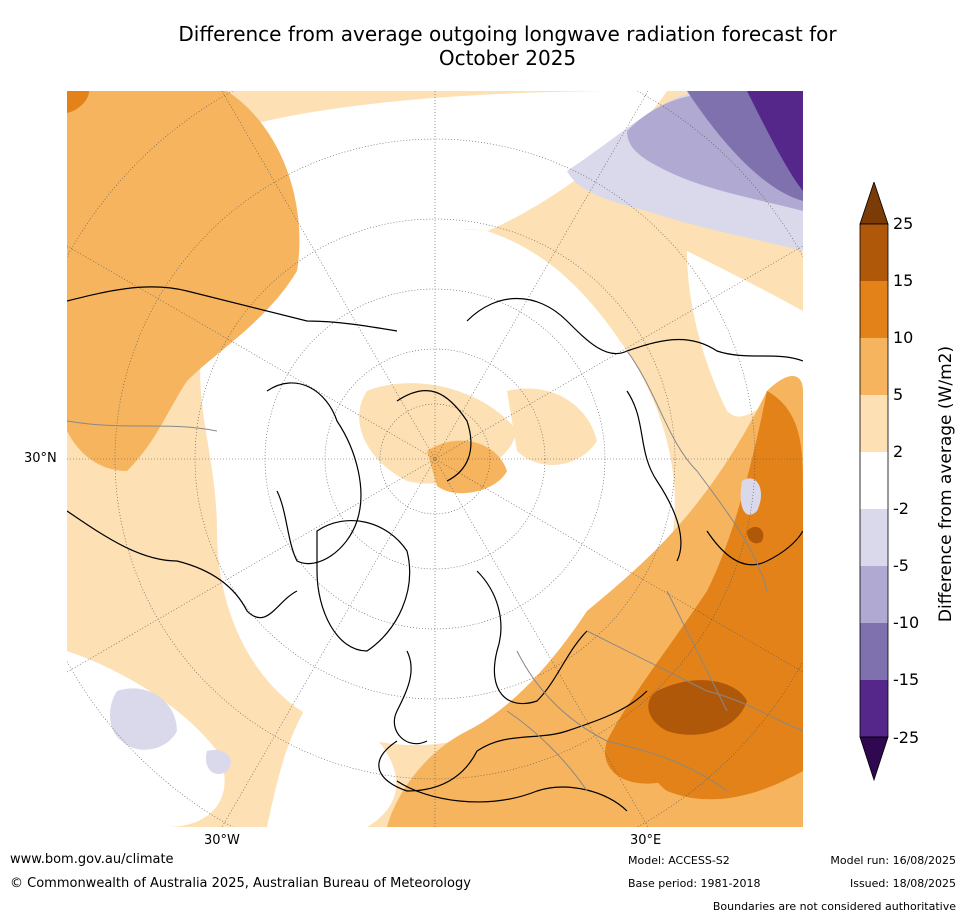 This screenshot has width=965, height=919. Describe the element at coordinates (40, 458) in the screenshot. I see `latitude-label-30n: 30°N` at that location.